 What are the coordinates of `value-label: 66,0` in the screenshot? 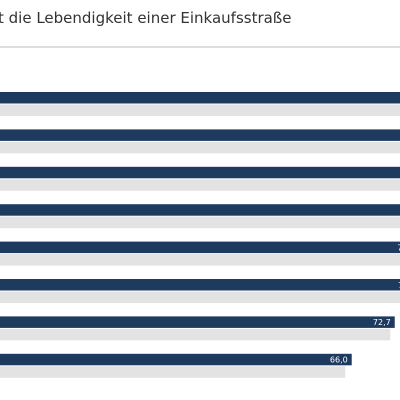 It's located at (339, 360).